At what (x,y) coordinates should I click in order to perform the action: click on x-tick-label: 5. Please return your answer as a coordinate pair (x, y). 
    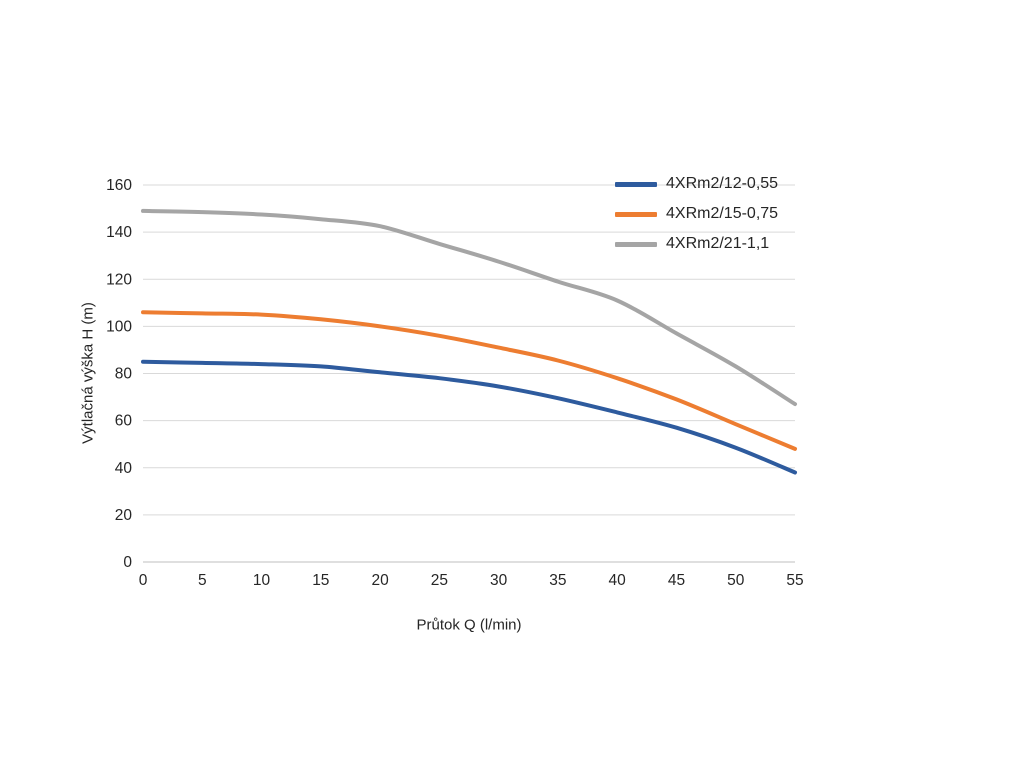
    Looking at the image, I should click on (202, 580).